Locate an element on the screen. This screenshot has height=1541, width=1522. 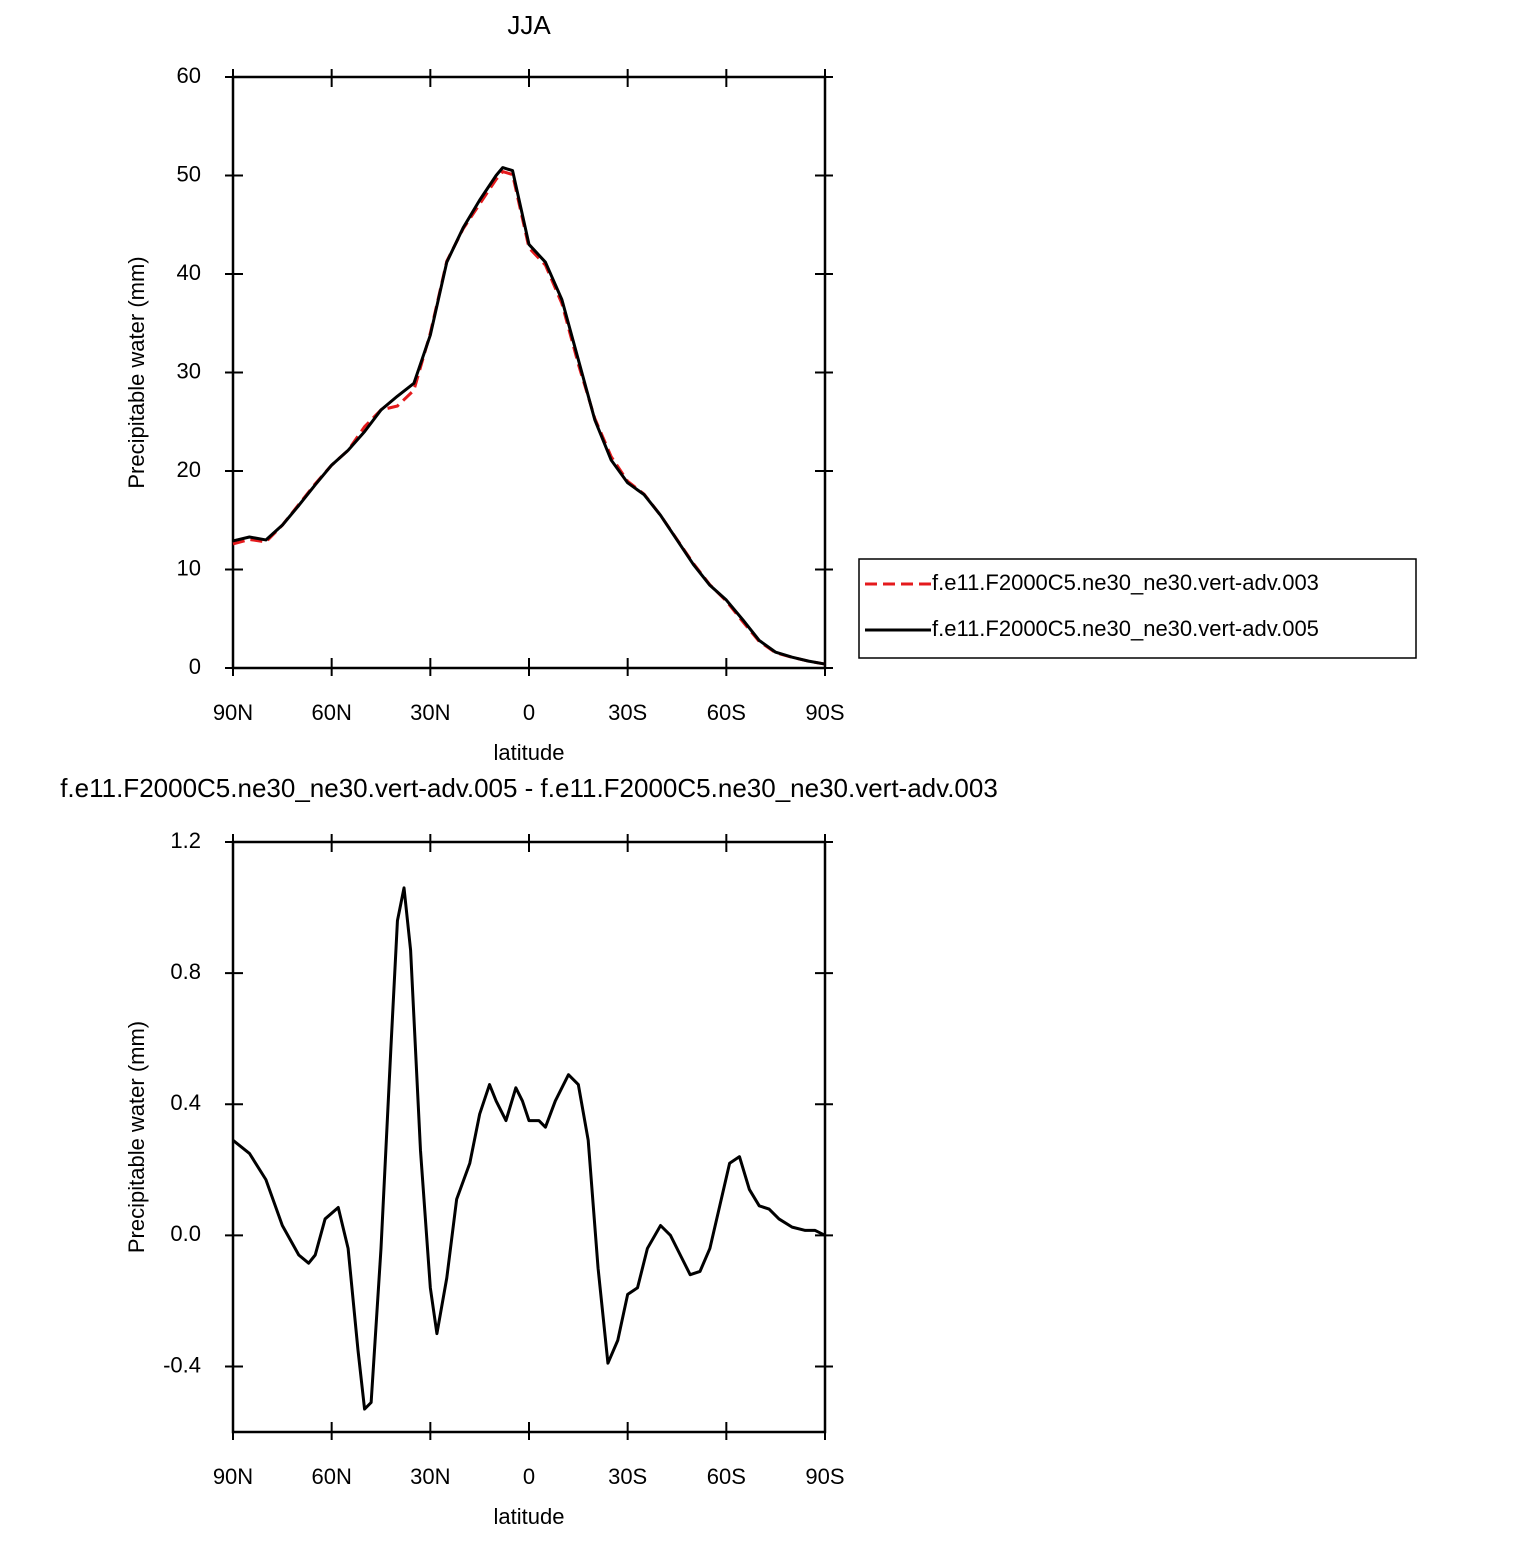
y-tick-label: 0.8 is located at coordinates (185, 971).